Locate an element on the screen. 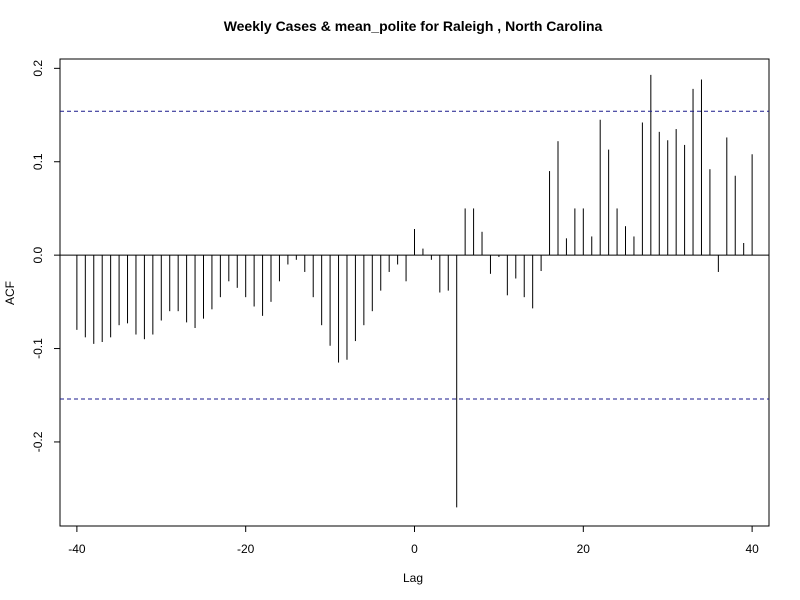 This screenshot has height=600, width=800. y-tick-label: 0.2 is located at coordinates (38, 68).